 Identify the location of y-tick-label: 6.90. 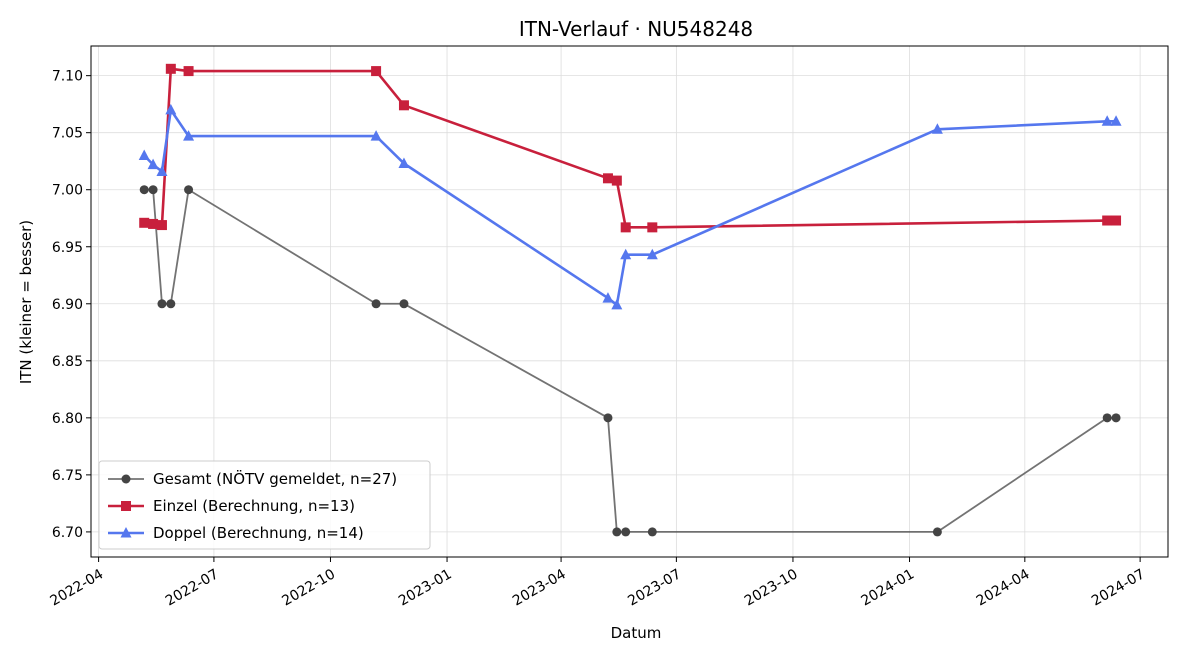
(67, 305).